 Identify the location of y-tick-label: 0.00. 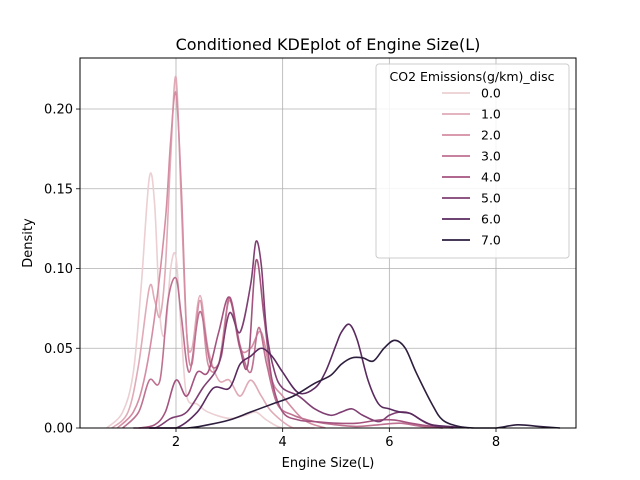
(58, 429).